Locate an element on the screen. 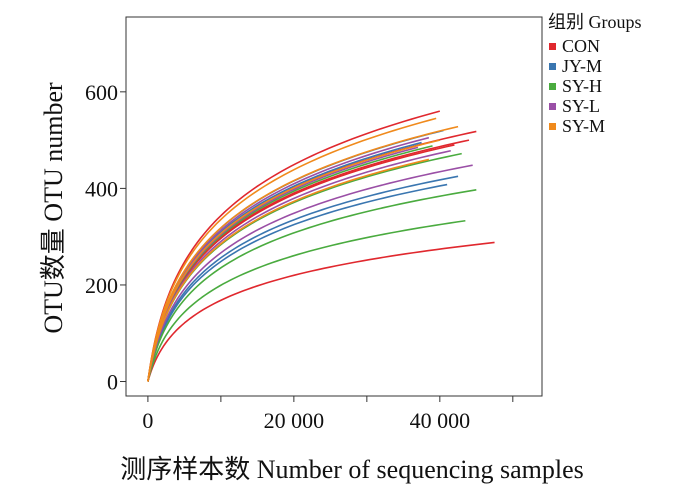  y-axis-title: OTU数量 OTU number is located at coordinates (53, 208).